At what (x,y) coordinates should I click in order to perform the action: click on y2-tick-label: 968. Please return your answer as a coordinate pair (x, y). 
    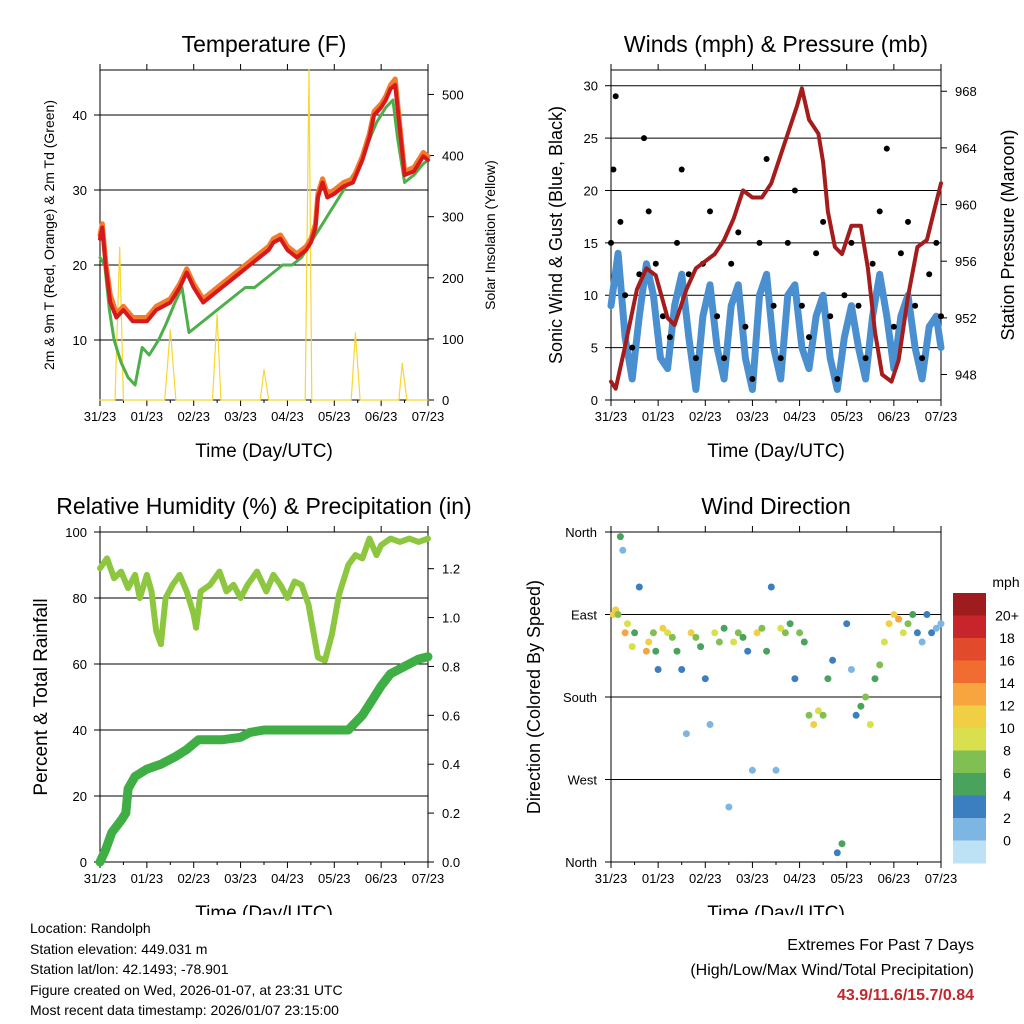
    Looking at the image, I should click on (966, 91).